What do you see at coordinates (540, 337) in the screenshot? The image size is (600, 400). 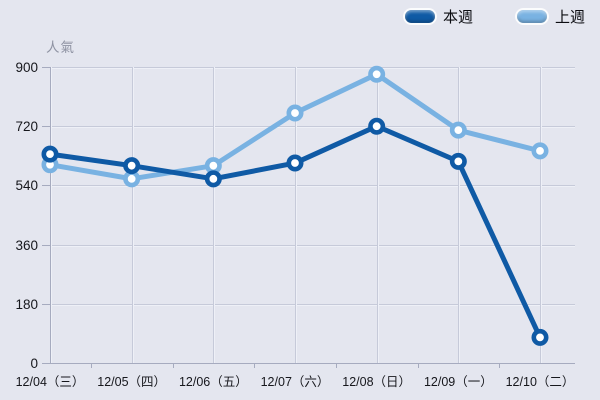 I see `data-point-本週-6` at bounding box center [540, 337].